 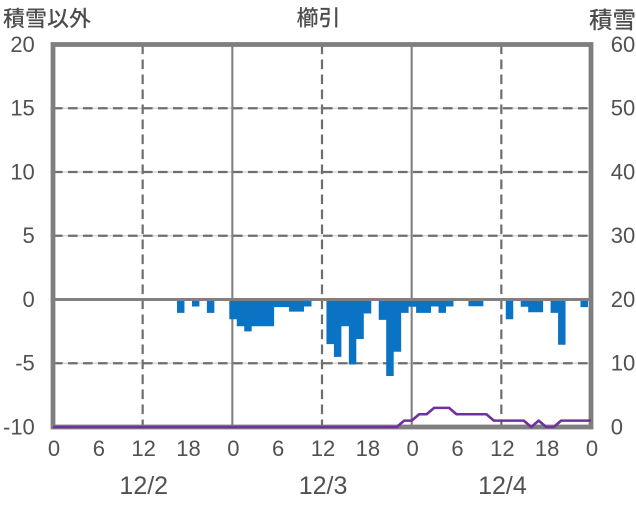 What do you see at coordinates (623, 108) in the screenshot?
I see `svg-text: 50` at bounding box center [623, 108].